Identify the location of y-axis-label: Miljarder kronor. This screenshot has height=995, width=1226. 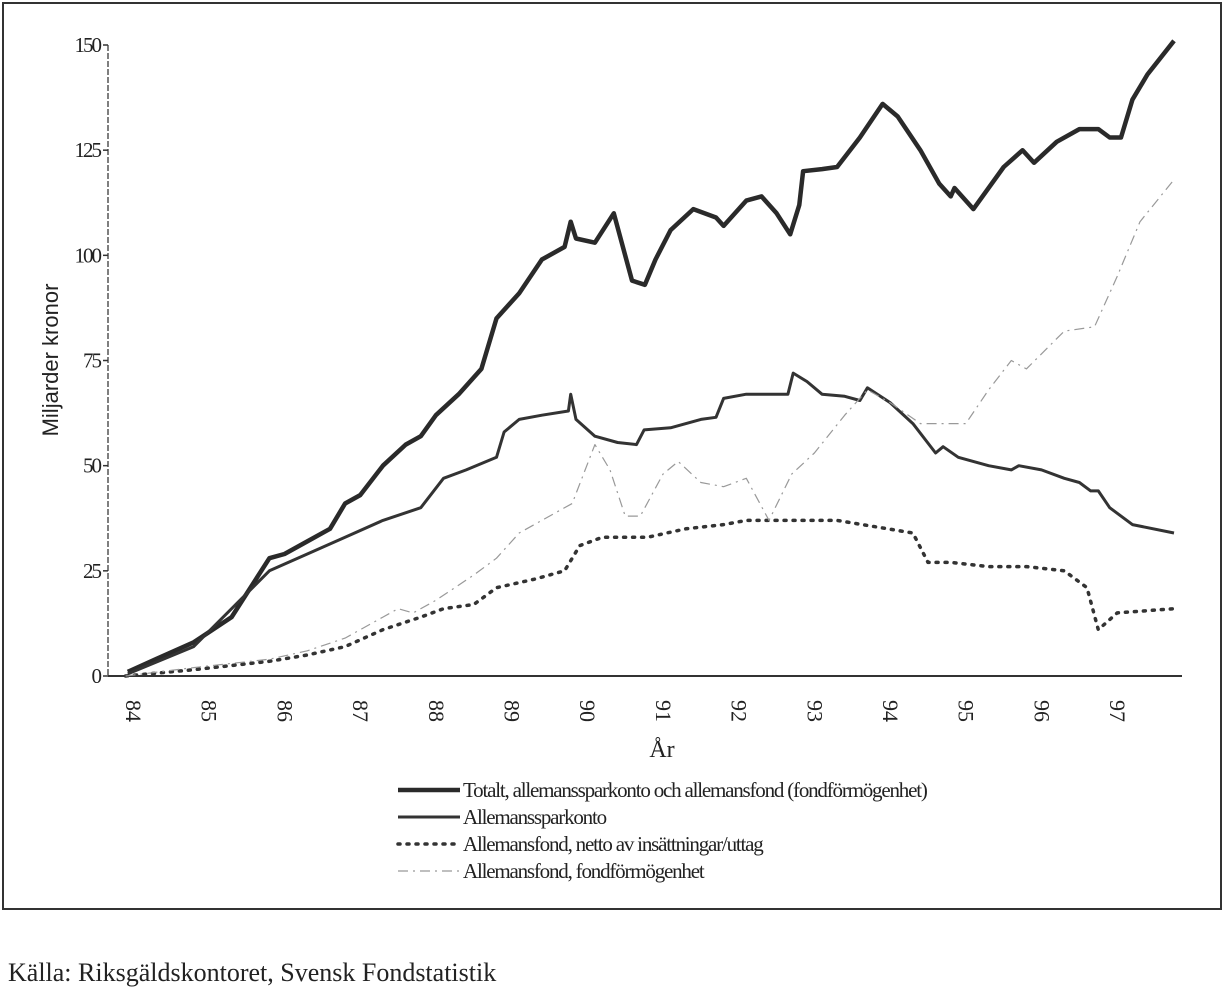
(50, 360).